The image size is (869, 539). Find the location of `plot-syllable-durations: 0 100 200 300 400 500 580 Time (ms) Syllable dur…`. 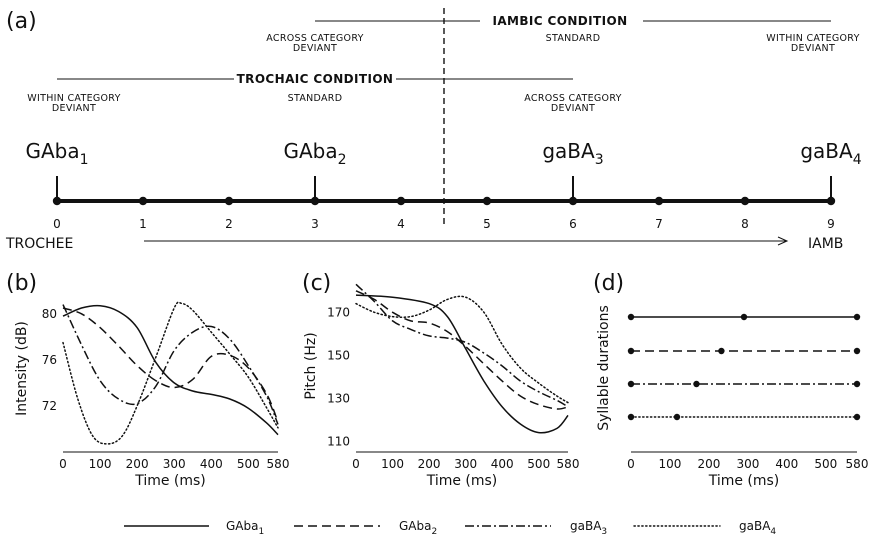

plot-syllable-durations: 0 100 200 300 400 500 580 Time (ms) Syllable dur… is located at coordinates (732, 397).